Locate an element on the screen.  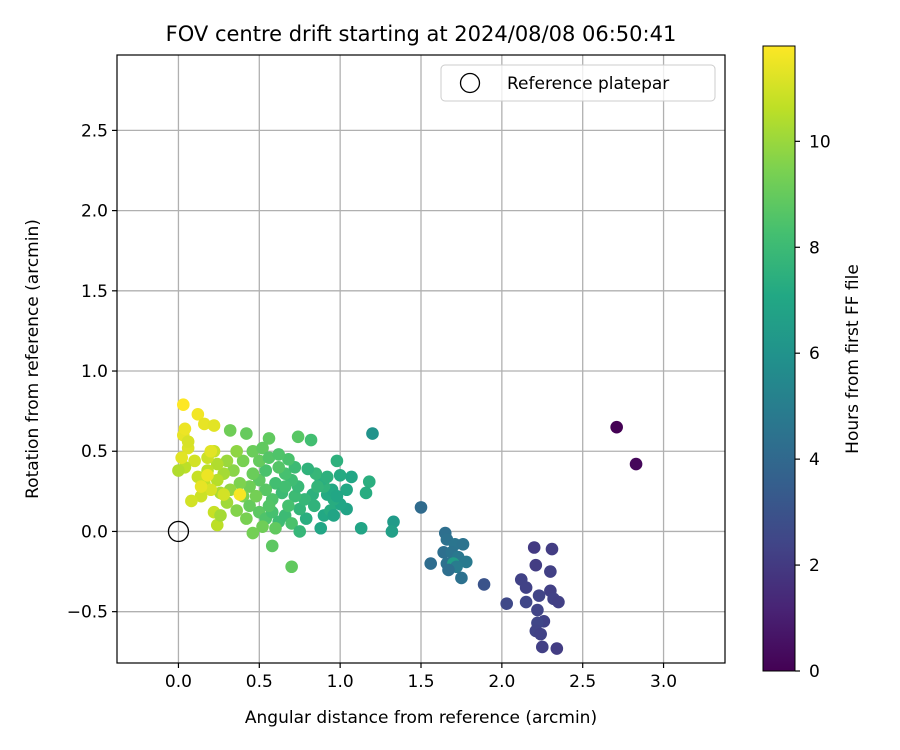
colorbar-ticks: 0 2 4 6 8 10 is located at coordinates (813, 407).